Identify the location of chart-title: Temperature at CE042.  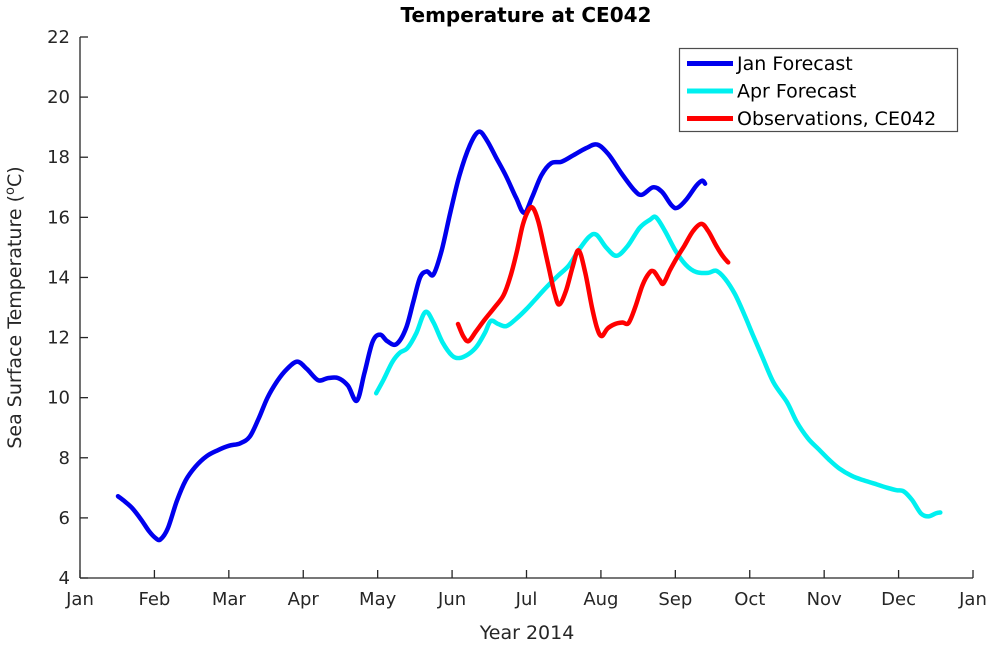
(526, 15).